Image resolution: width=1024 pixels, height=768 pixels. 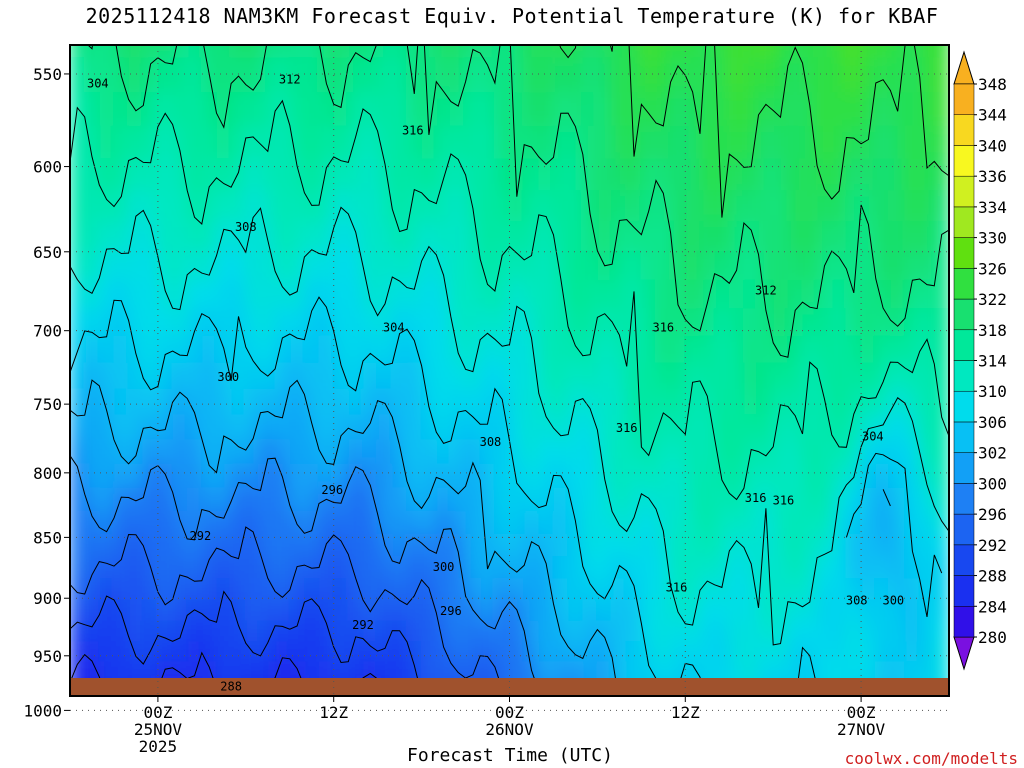 What do you see at coordinates (992, 391) in the screenshot?
I see `colorbar-label: 310` at bounding box center [992, 391].